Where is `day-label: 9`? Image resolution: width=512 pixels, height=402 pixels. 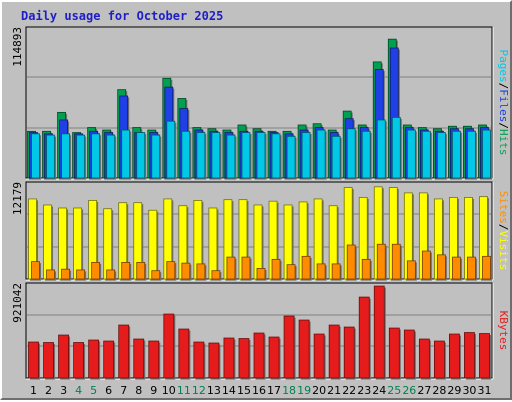
day-label: 9 is located at coordinates (153, 390).